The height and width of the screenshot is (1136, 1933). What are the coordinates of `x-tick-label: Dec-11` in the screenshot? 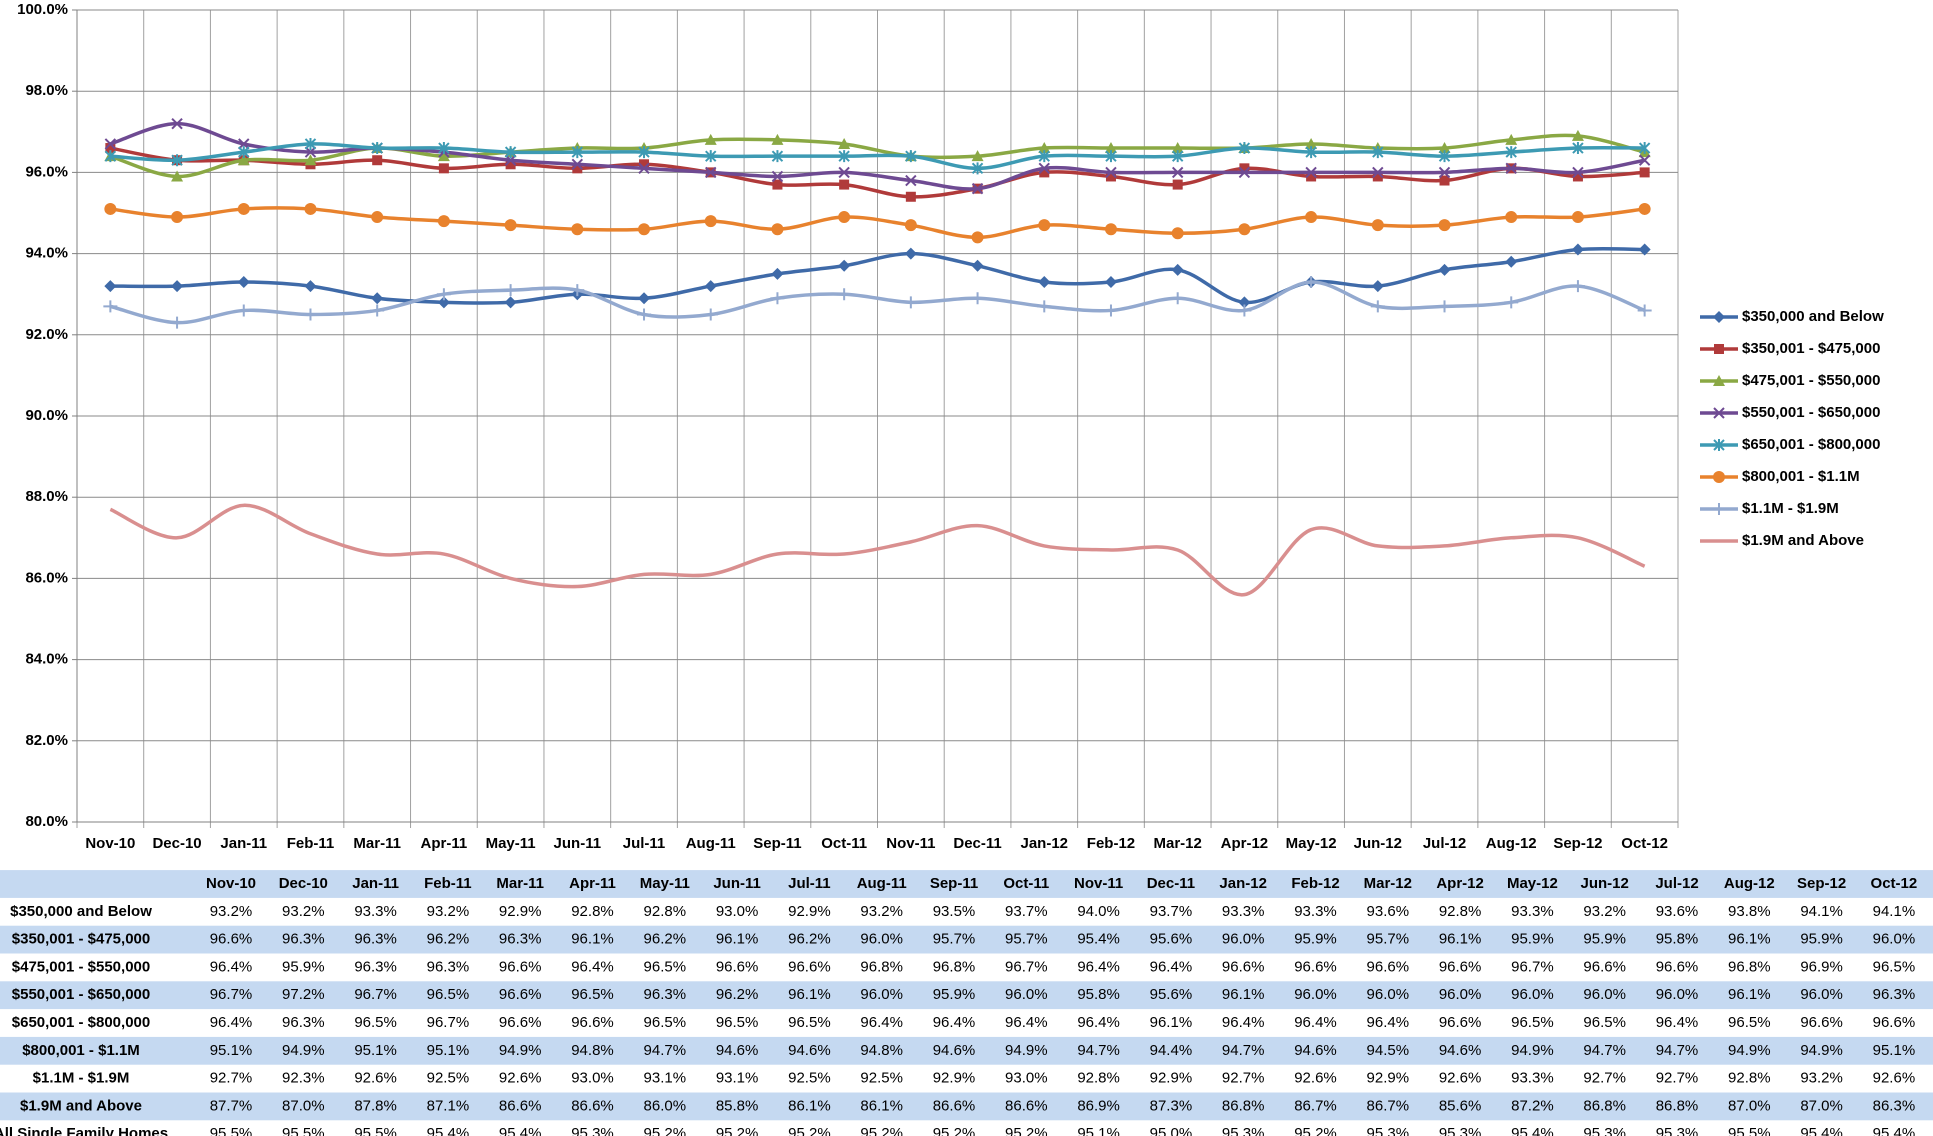 It's located at (977, 843).